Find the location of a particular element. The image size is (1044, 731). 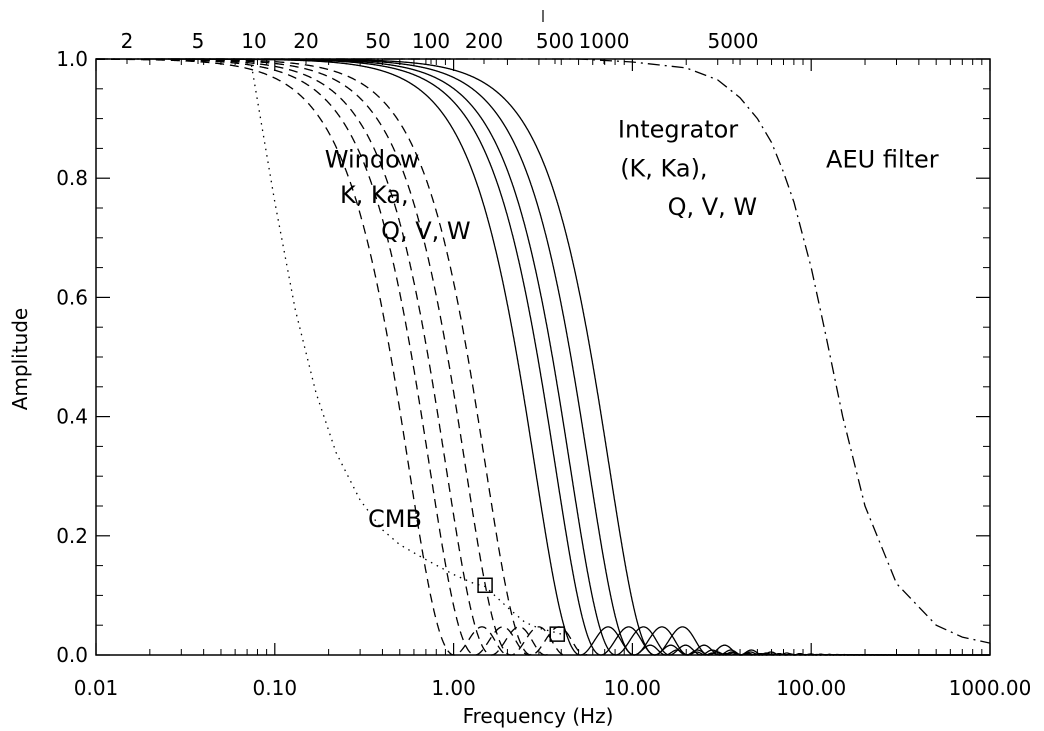

y-tick-label: 0.6 is located at coordinates (72, 297).